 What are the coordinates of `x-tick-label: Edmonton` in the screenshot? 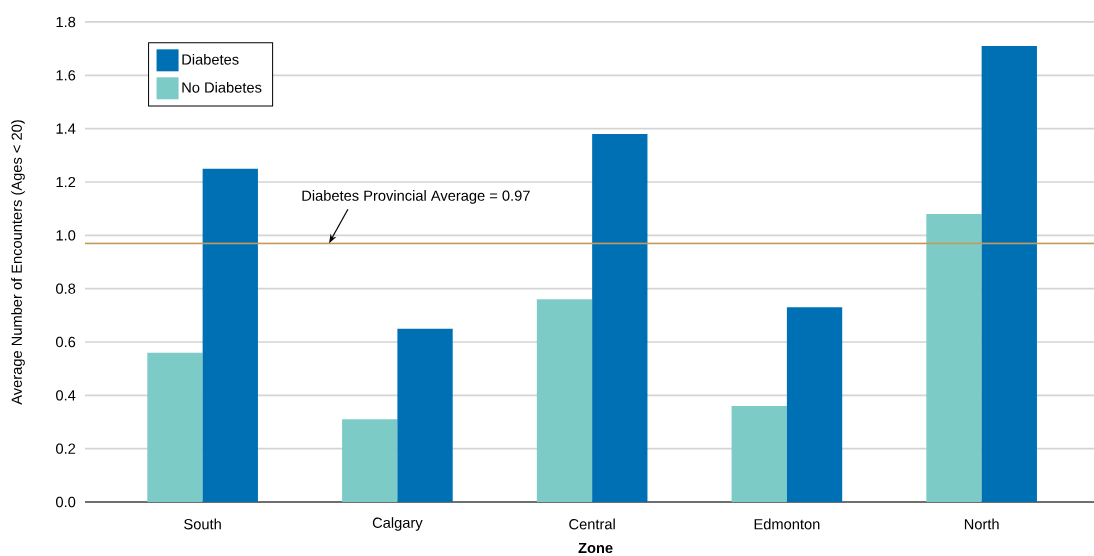 It's located at (787, 524).